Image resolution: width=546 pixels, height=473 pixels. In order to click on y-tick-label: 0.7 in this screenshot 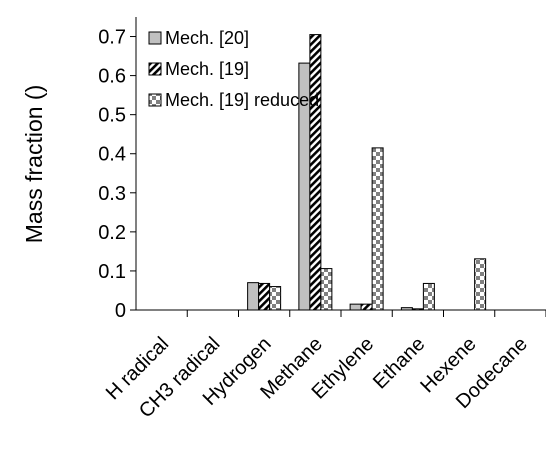, I will do `click(112, 38)`.